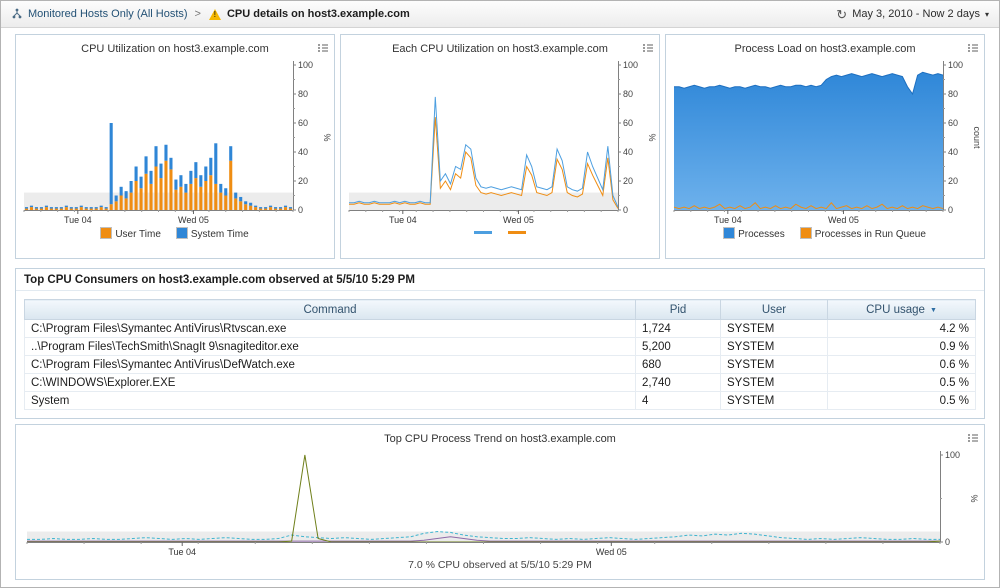 This screenshot has height=588, width=1000. I want to click on column-header-pid: Pid, so click(678, 309).